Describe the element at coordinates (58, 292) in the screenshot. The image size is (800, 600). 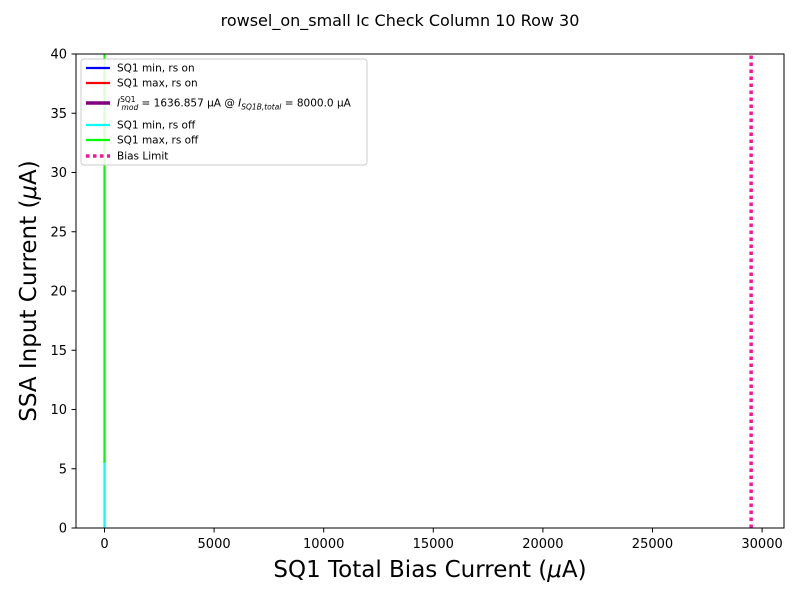
I see `y-tick-label: 20` at that location.